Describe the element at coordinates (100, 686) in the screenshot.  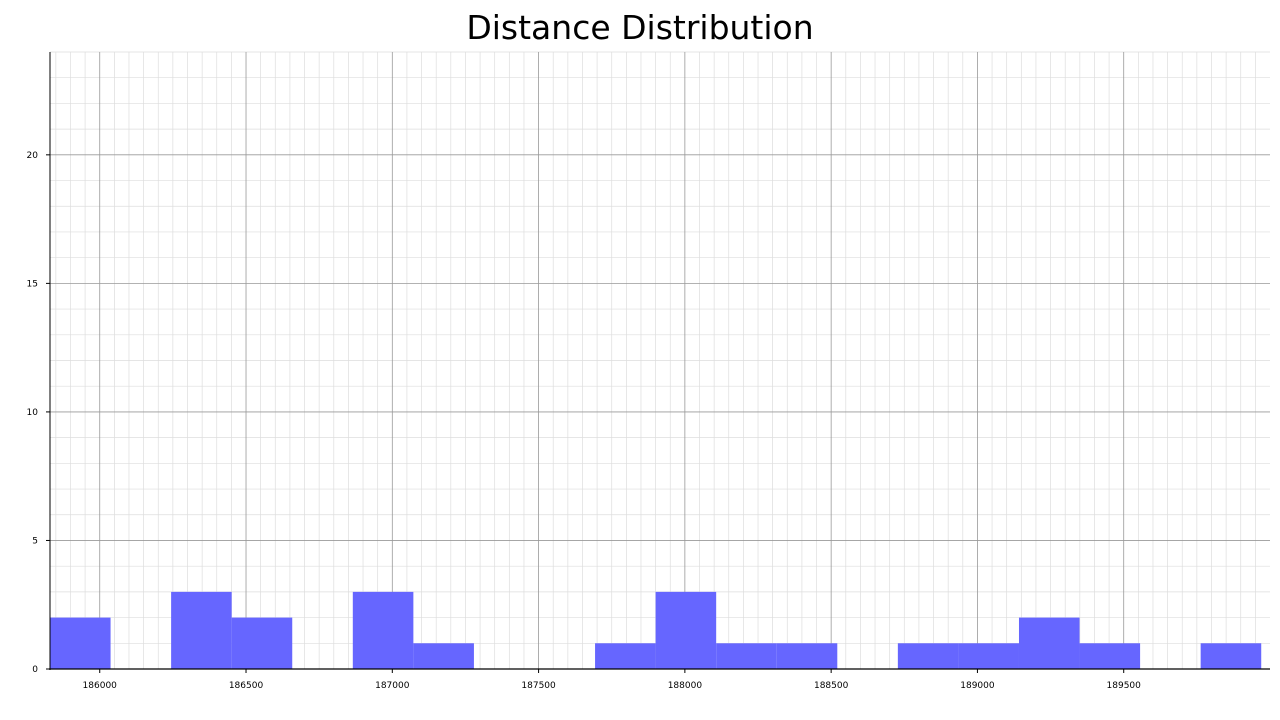
I see `x-tick-label: 186000` at that location.